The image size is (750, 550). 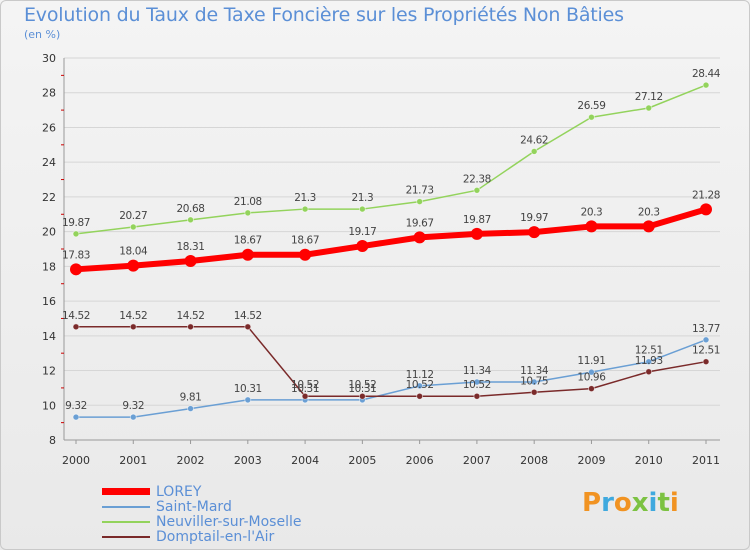 What do you see at coordinates (49, 405) in the screenshot?
I see `y-tick-label: 10` at bounding box center [49, 405].